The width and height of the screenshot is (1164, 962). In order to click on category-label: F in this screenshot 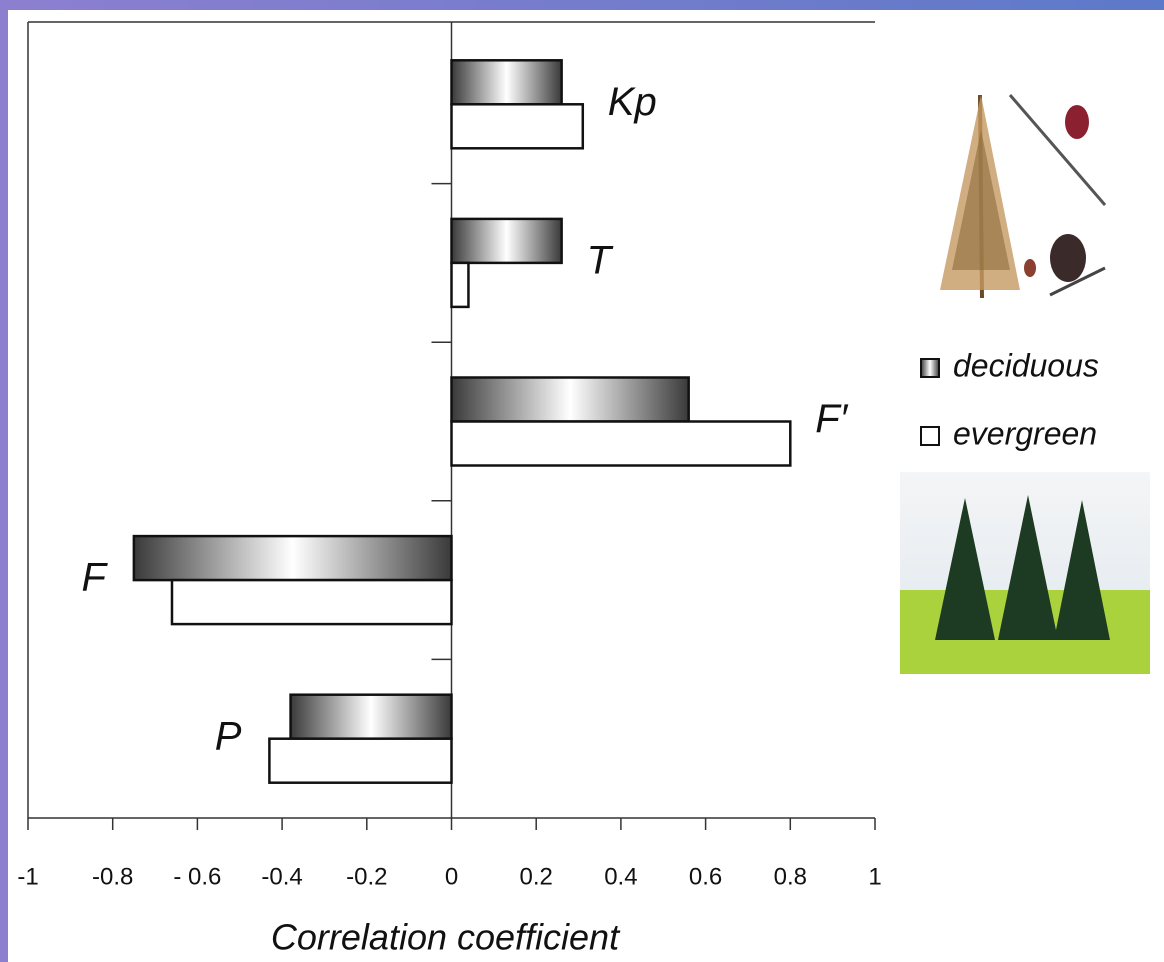, I will do `click(94, 578)`.